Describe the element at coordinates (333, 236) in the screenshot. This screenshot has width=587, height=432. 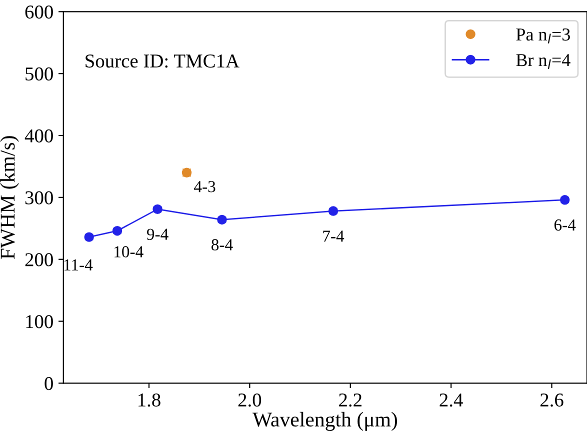
I see `annotation: 7-4` at that location.